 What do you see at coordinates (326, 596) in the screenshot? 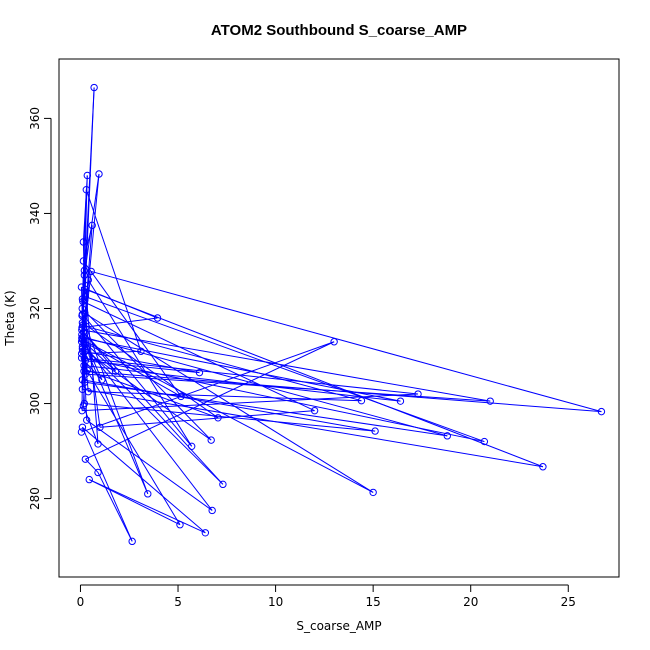
I see `x-axis: 0 5 10 15 20 25` at bounding box center [326, 596].